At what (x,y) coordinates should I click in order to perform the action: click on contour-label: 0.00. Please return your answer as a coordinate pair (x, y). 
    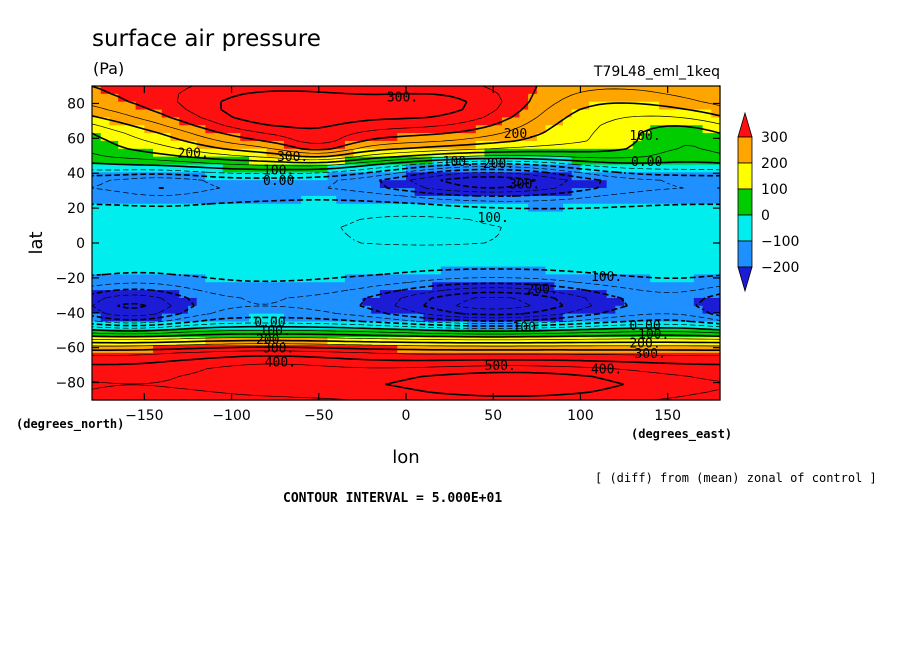
    Looking at the image, I should click on (269, 323).